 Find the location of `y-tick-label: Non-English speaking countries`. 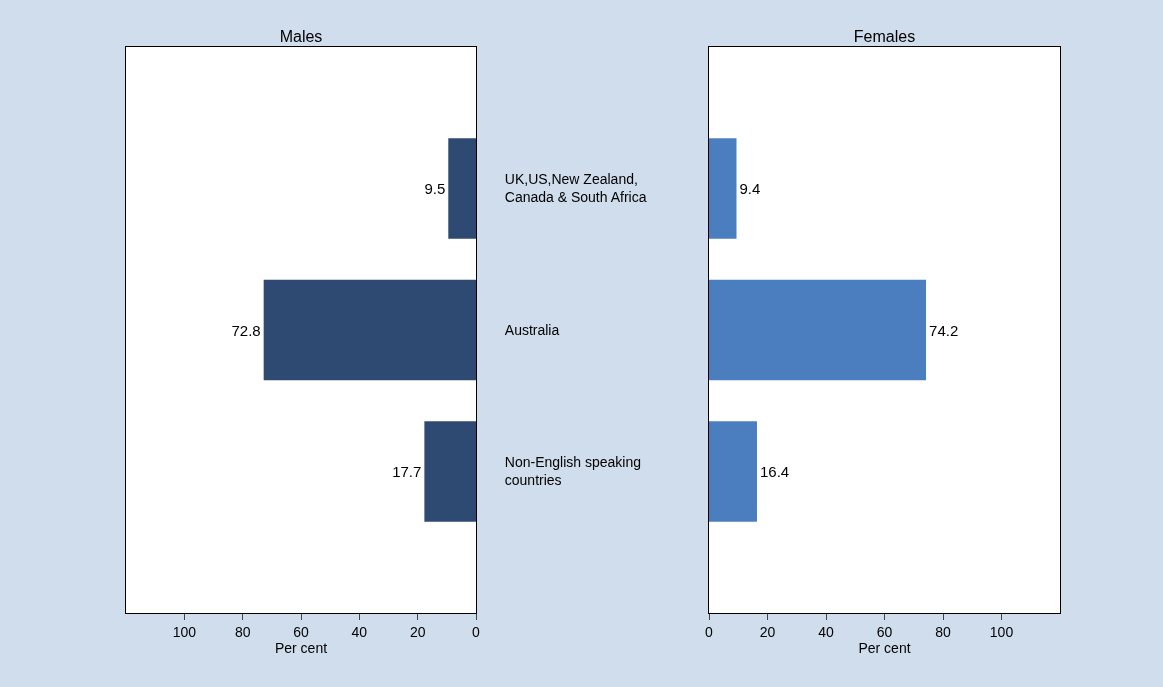

y-tick-label: Non-English speaking countries is located at coordinates (572, 471).